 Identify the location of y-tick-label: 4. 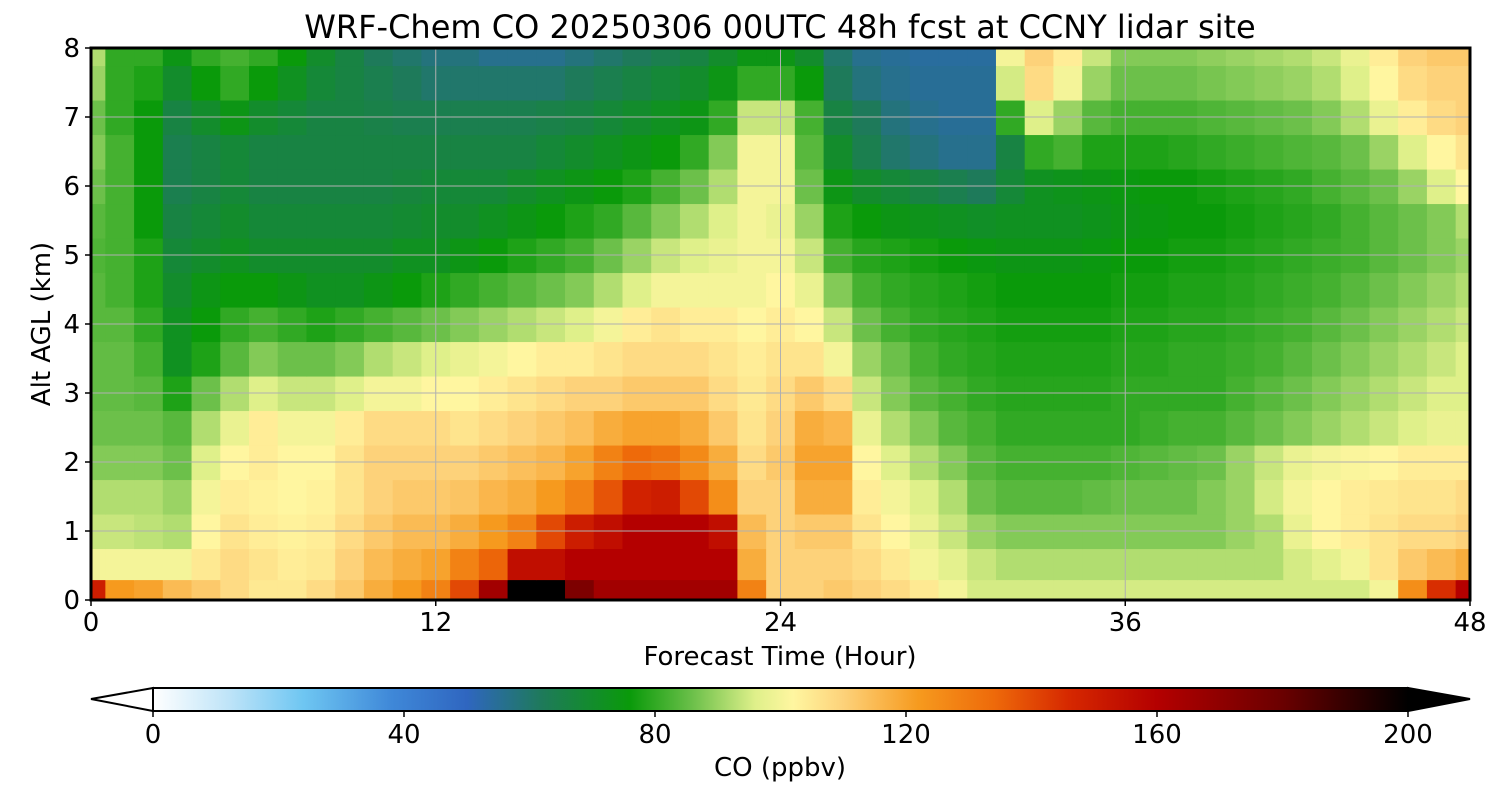
(71, 325).